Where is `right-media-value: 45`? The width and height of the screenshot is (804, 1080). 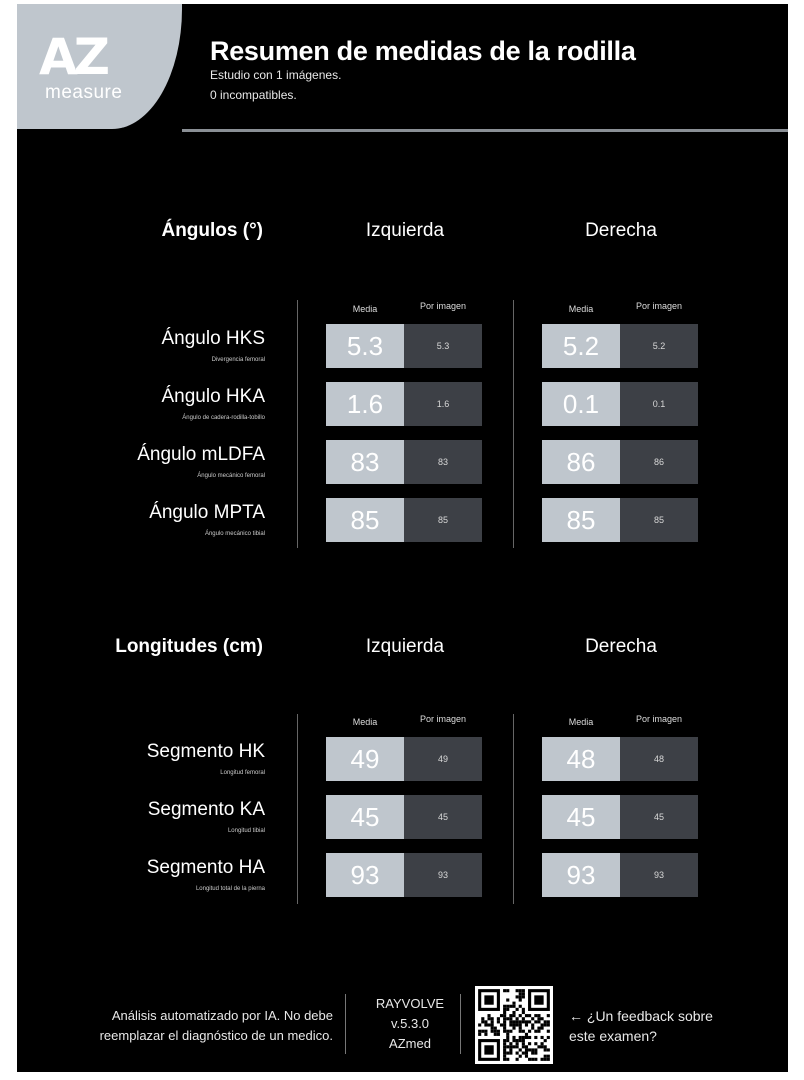
right-media-value: 45 is located at coordinates (581, 817).